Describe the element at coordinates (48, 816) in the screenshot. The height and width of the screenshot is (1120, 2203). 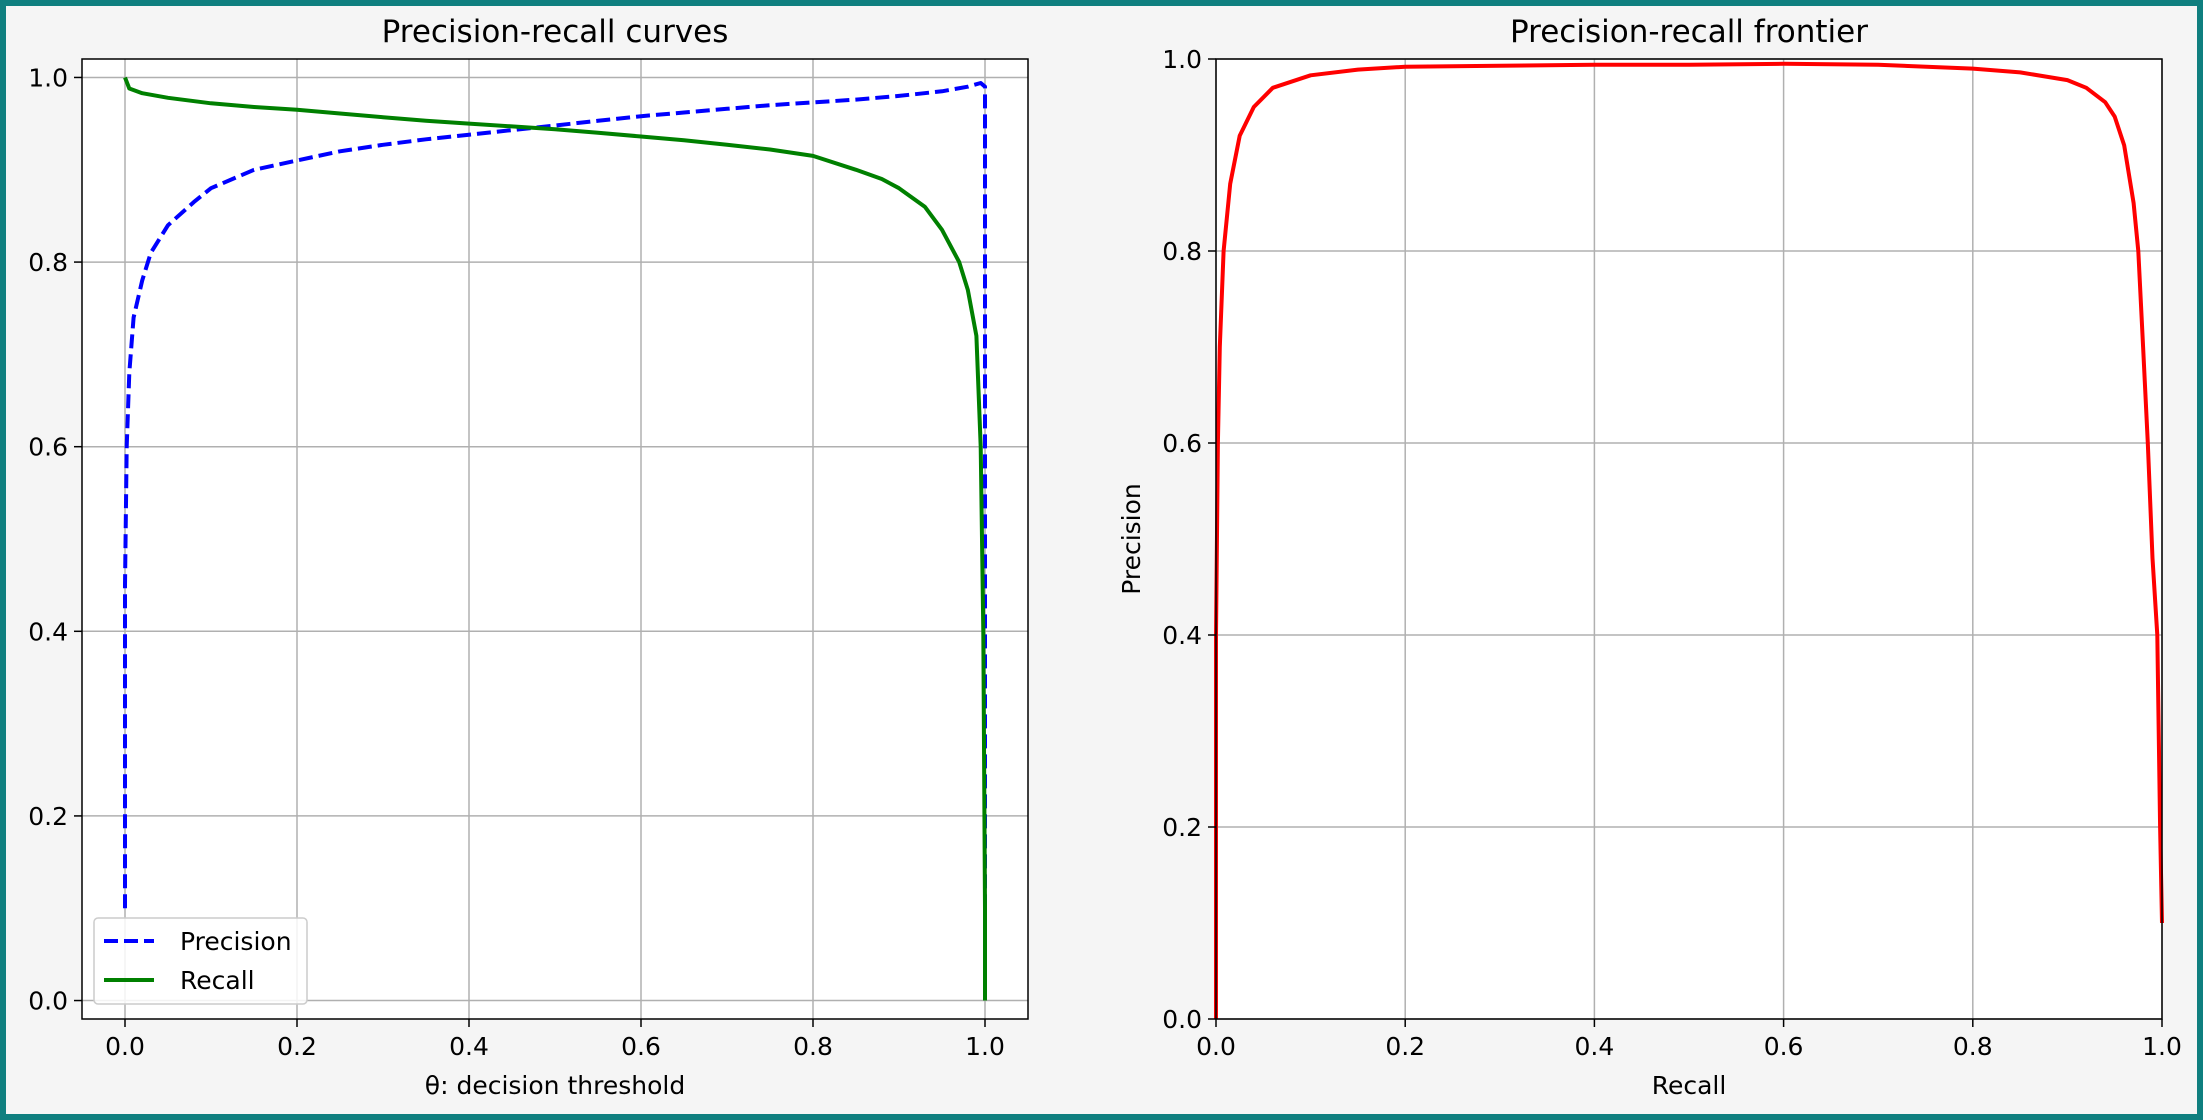
I see `y-tick-label-left: 0.2` at that location.